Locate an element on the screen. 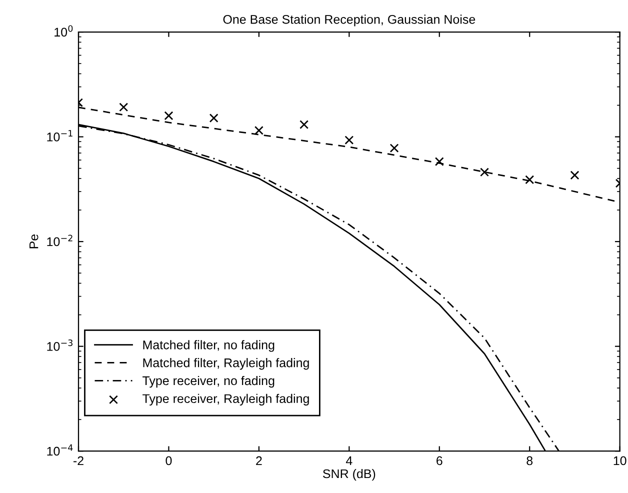 This screenshot has width=628, height=493. legend-label: Type receiver, Rayleigh fading is located at coordinates (225, 400).